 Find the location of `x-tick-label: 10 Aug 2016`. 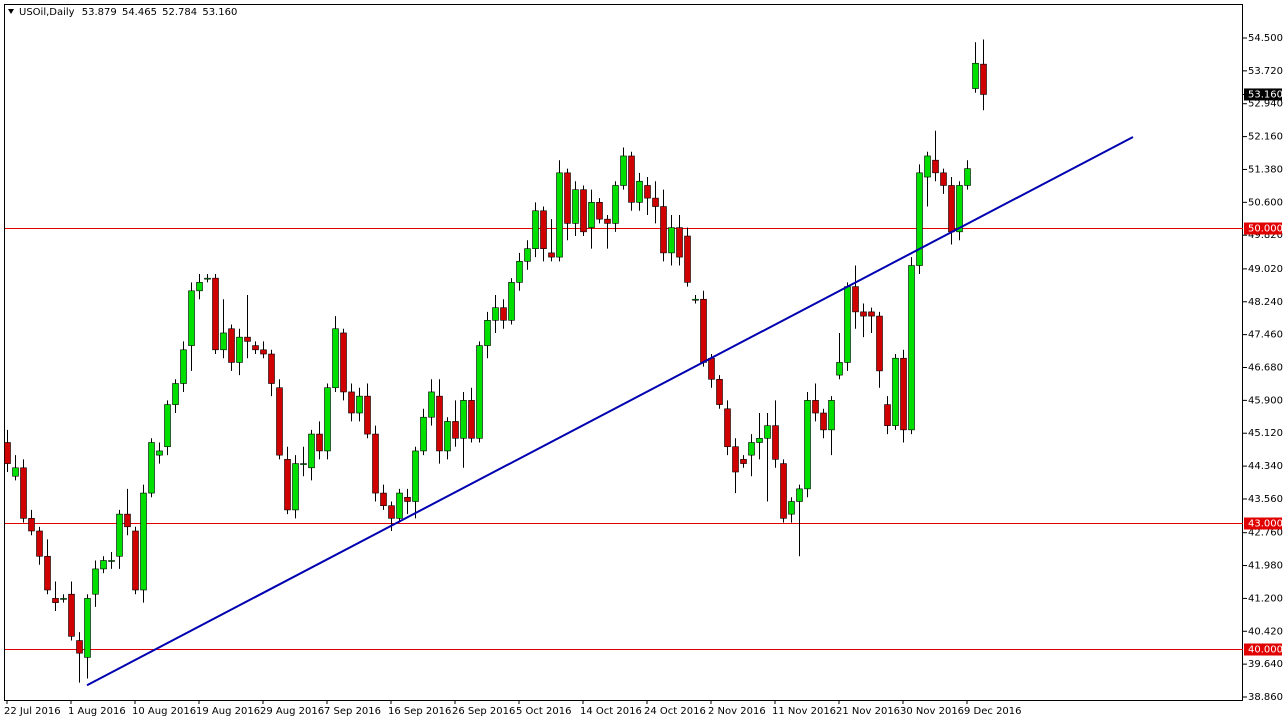

x-tick-label: 10 Aug 2016 is located at coordinates (164, 711).